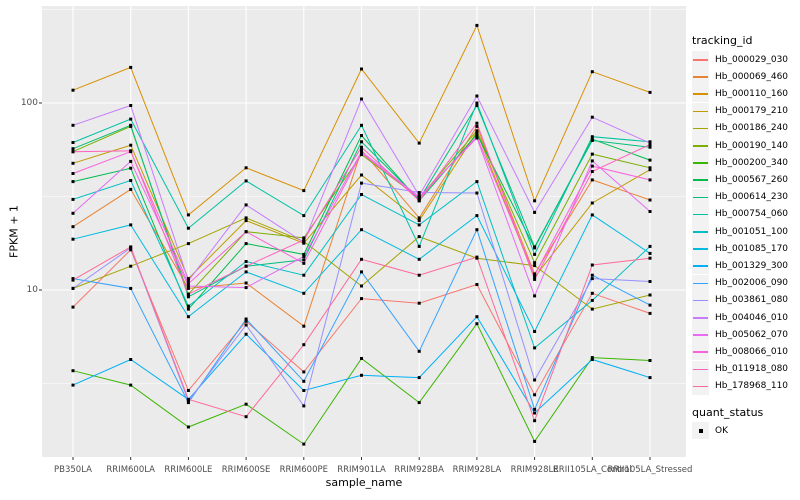  What do you see at coordinates (752, 351) in the screenshot?
I see `legend-item-label: Hb_008066_010` at bounding box center [752, 351].